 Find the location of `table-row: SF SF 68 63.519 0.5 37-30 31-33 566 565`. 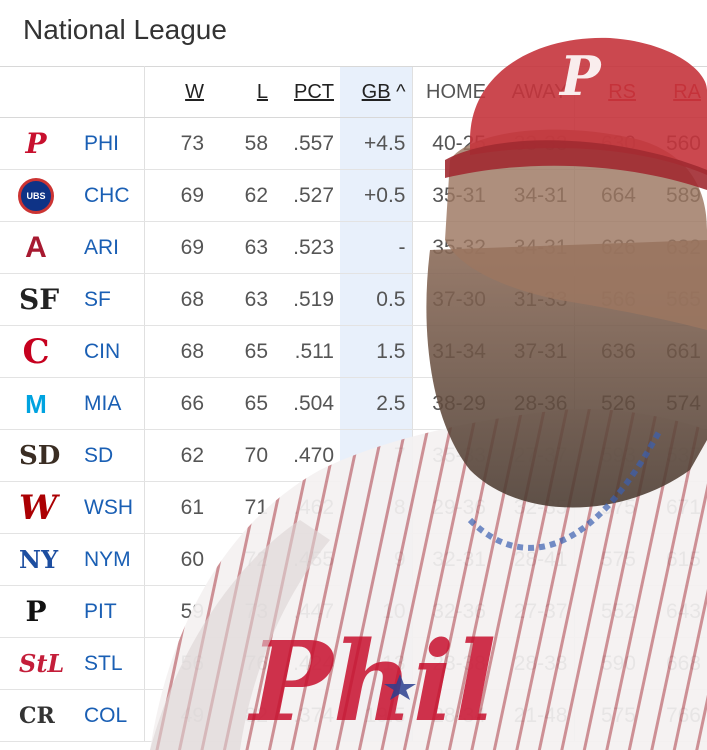

table-row: SF SF 68 63.519 0.5 37-30 31-33 566 565 is located at coordinates (353, 299).